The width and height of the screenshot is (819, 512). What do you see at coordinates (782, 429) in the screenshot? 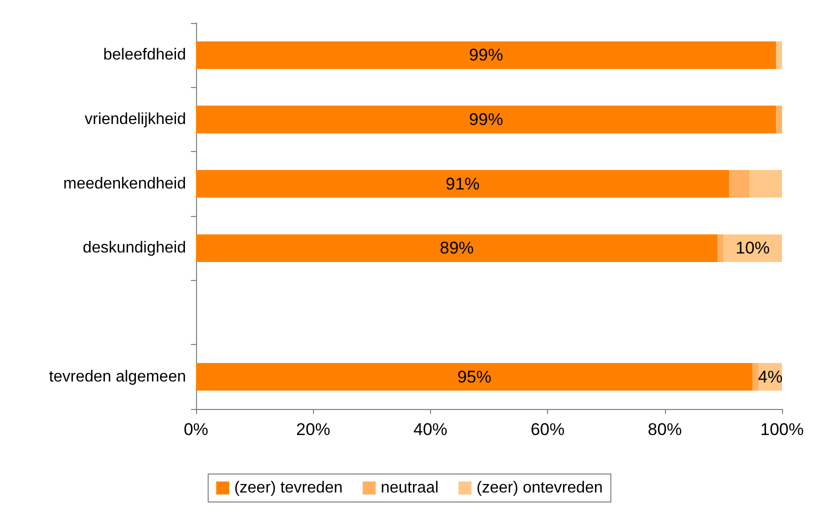
I see `x-tick-label: 100%` at bounding box center [782, 429].